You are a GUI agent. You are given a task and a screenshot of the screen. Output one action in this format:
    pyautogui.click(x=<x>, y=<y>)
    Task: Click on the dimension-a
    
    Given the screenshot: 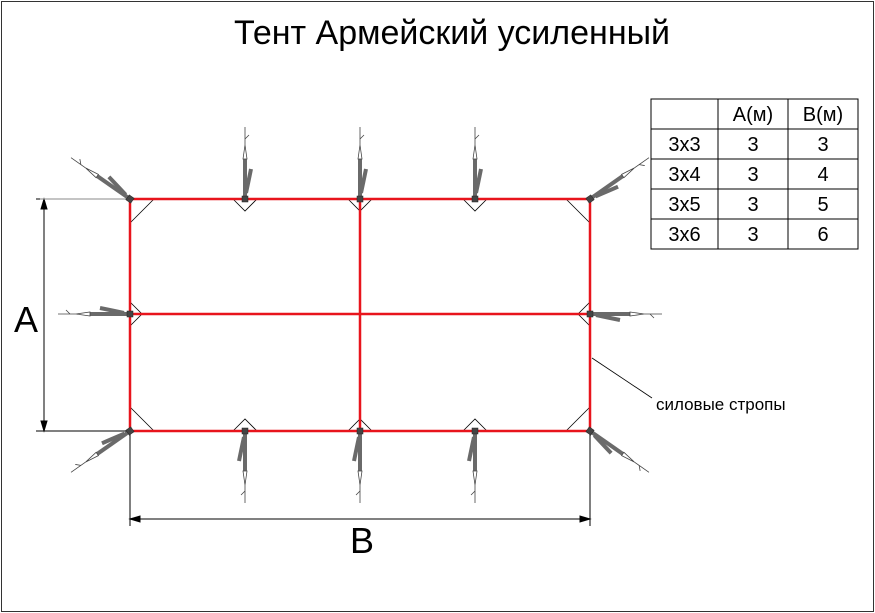 What is the action you would take?
    pyautogui.click(x=83, y=315)
    